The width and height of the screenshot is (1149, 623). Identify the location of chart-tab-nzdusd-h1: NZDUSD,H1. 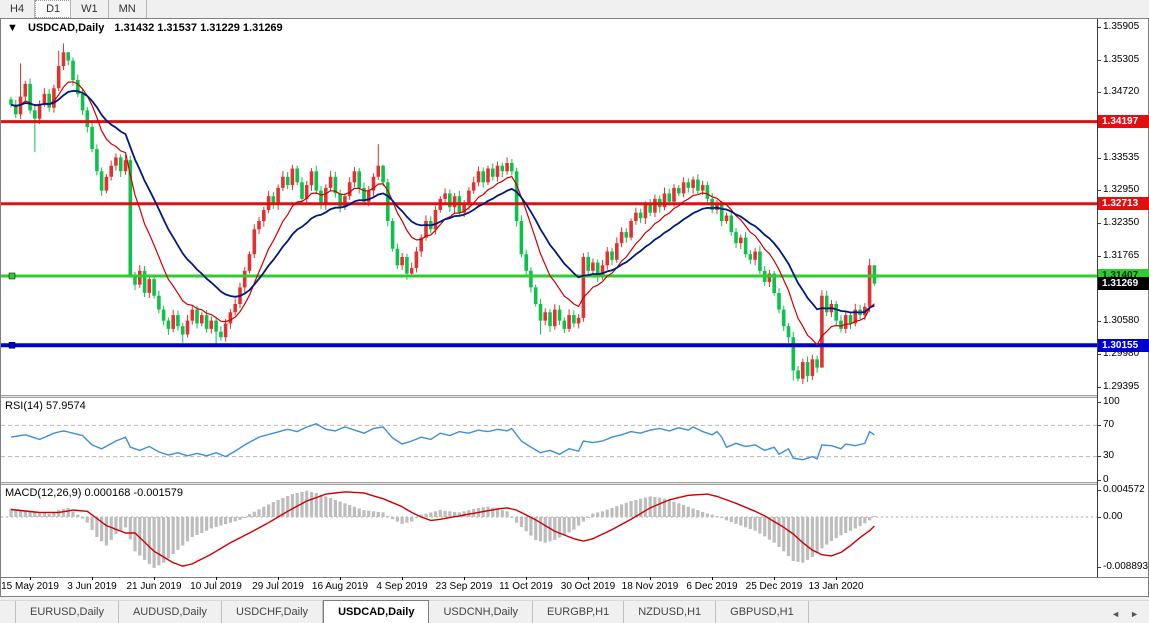
(670, 612).